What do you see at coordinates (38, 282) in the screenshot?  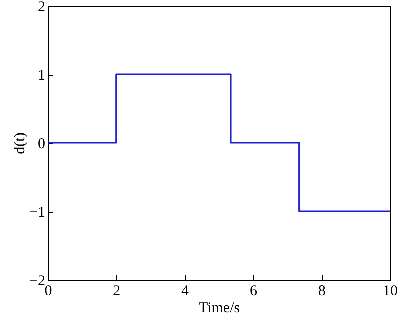 I see `y-tick-label: −2` at bounding box center [38, 282].